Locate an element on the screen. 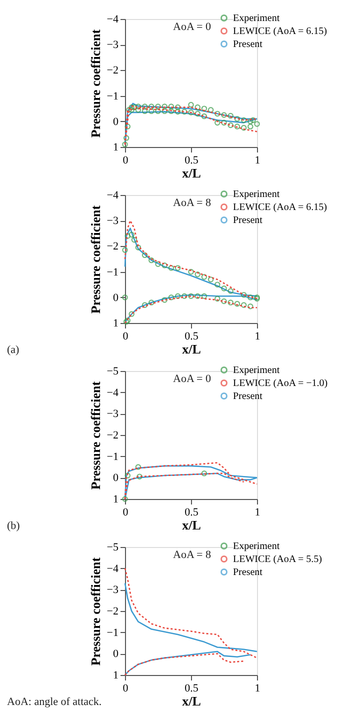 This screenshot has width=349, height=728. text: (a) is located at coordinates (13, 350).